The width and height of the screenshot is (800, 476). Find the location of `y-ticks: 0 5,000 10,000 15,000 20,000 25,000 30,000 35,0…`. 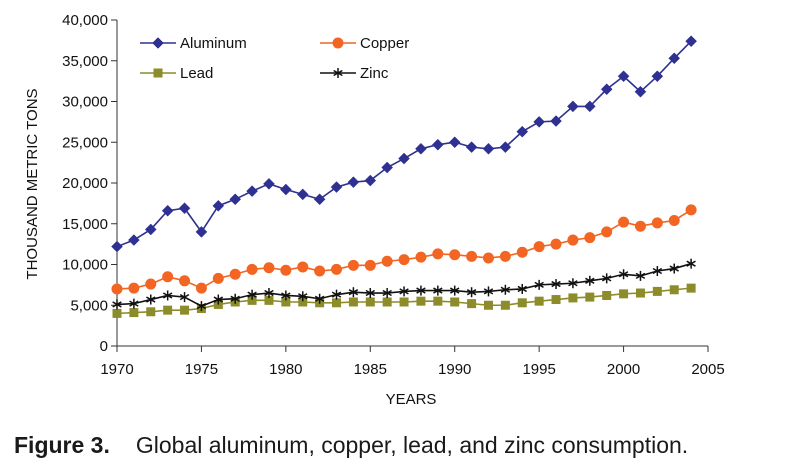

y-ticks: 0 5,000 10,000 15,000 20,000 25,000 30,000 35,0… is located at coordinates (89, 183).